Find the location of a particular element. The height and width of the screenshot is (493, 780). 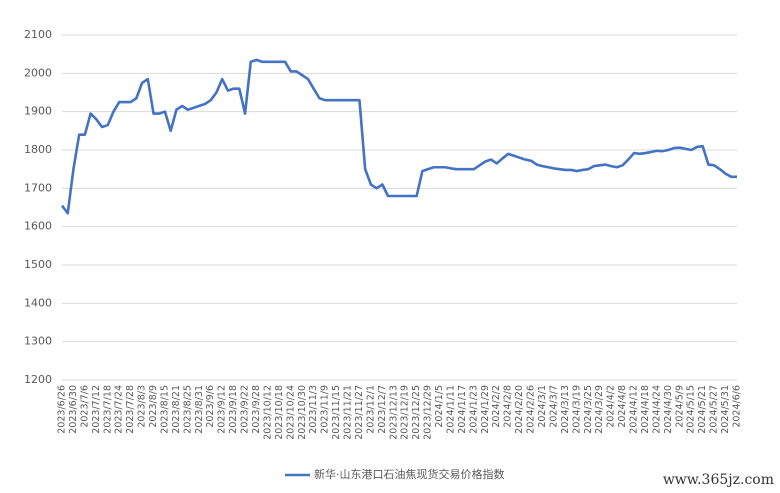

x-tick-label: 2024/2/20 is located at coordinates (519, 409).